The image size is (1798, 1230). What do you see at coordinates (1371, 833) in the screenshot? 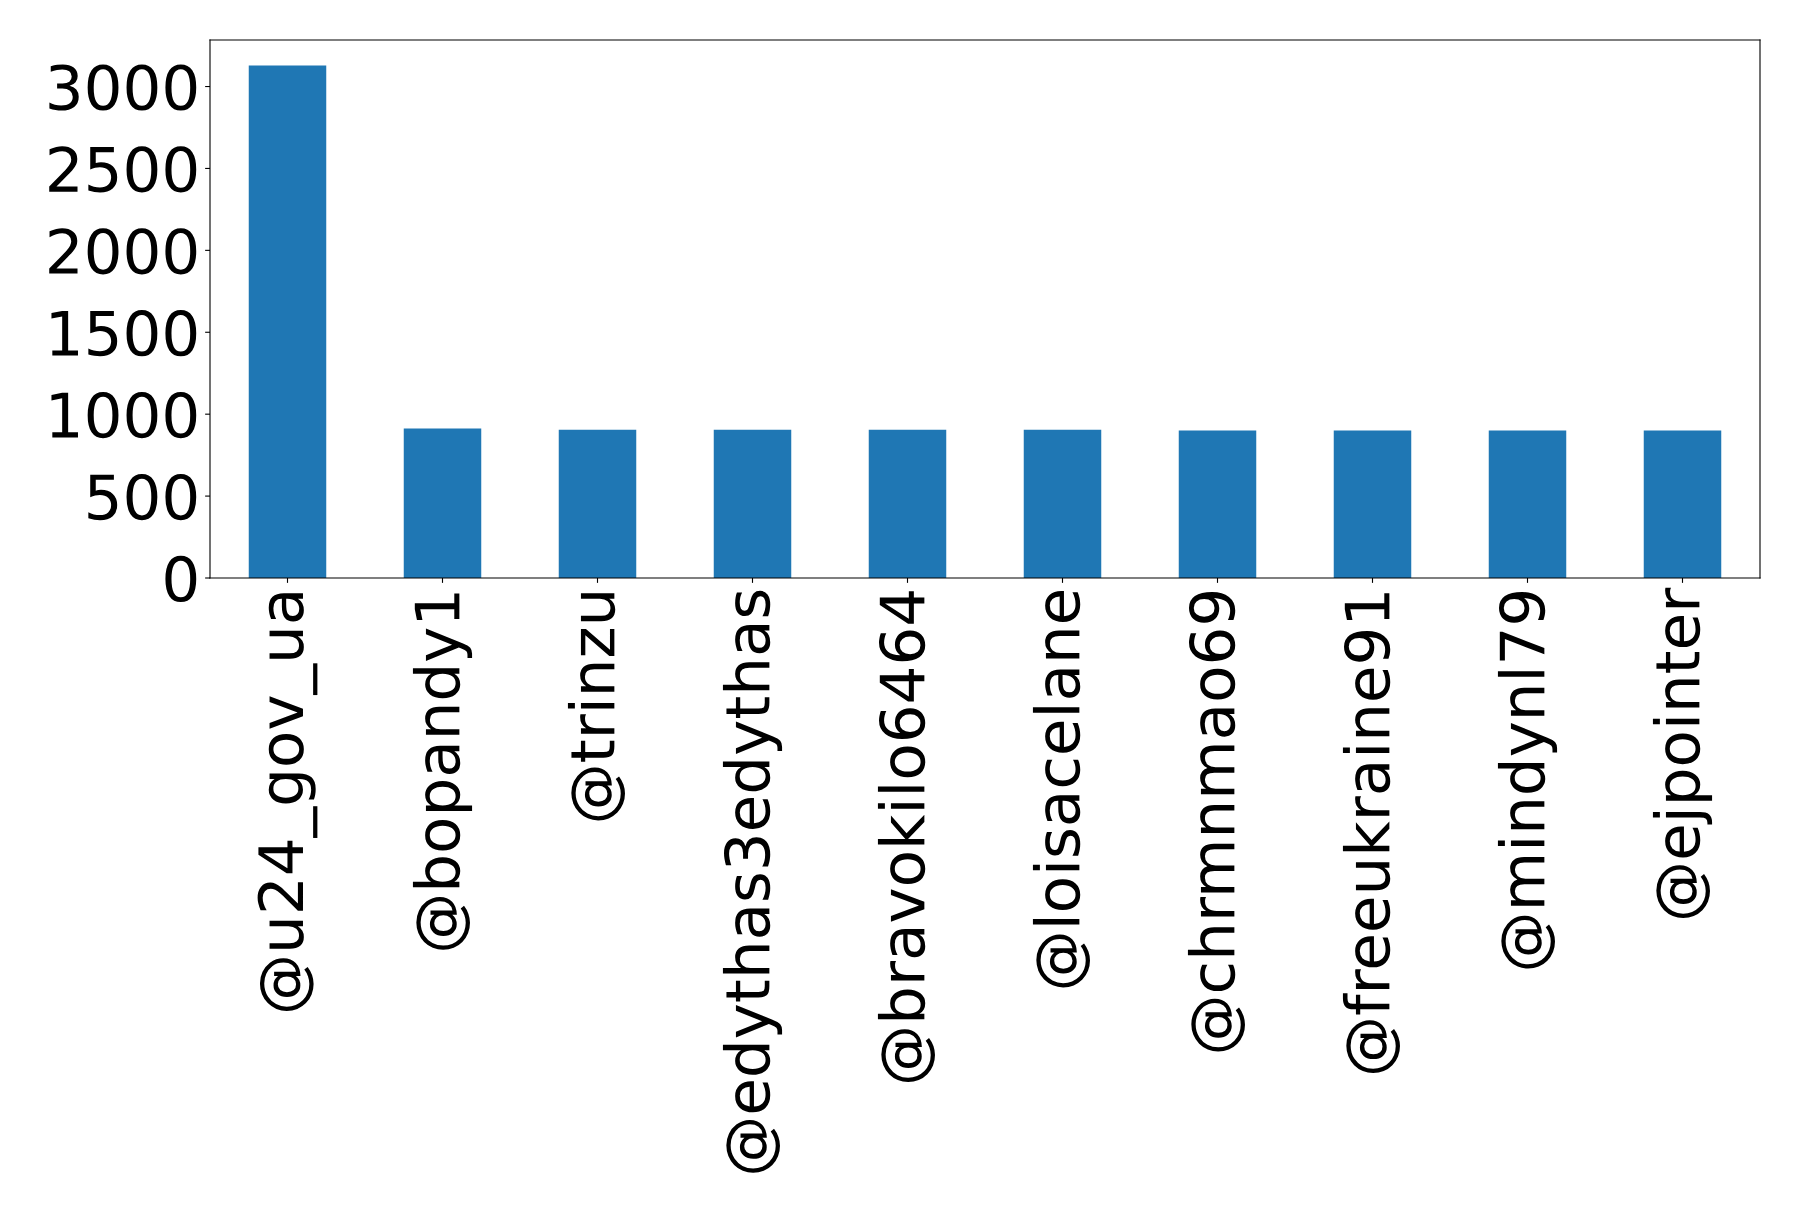
I see `x-tick-label: @freeukraine91` at bounding box center [1371, 833].